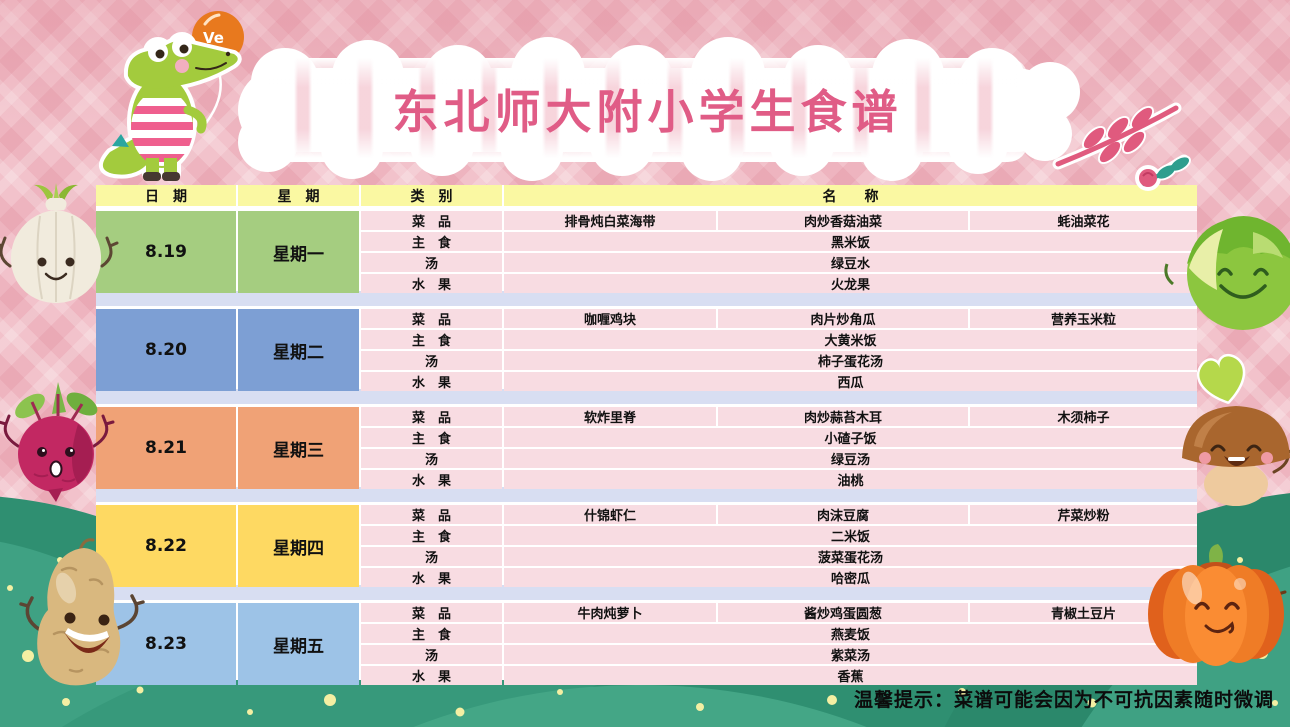 The width and height of the screenshot is (1290, 727). What do you see at coordinates (850, 479) in the screenshot?
I see `fruit-cell: 油桃` at bounding box center [850, 479].